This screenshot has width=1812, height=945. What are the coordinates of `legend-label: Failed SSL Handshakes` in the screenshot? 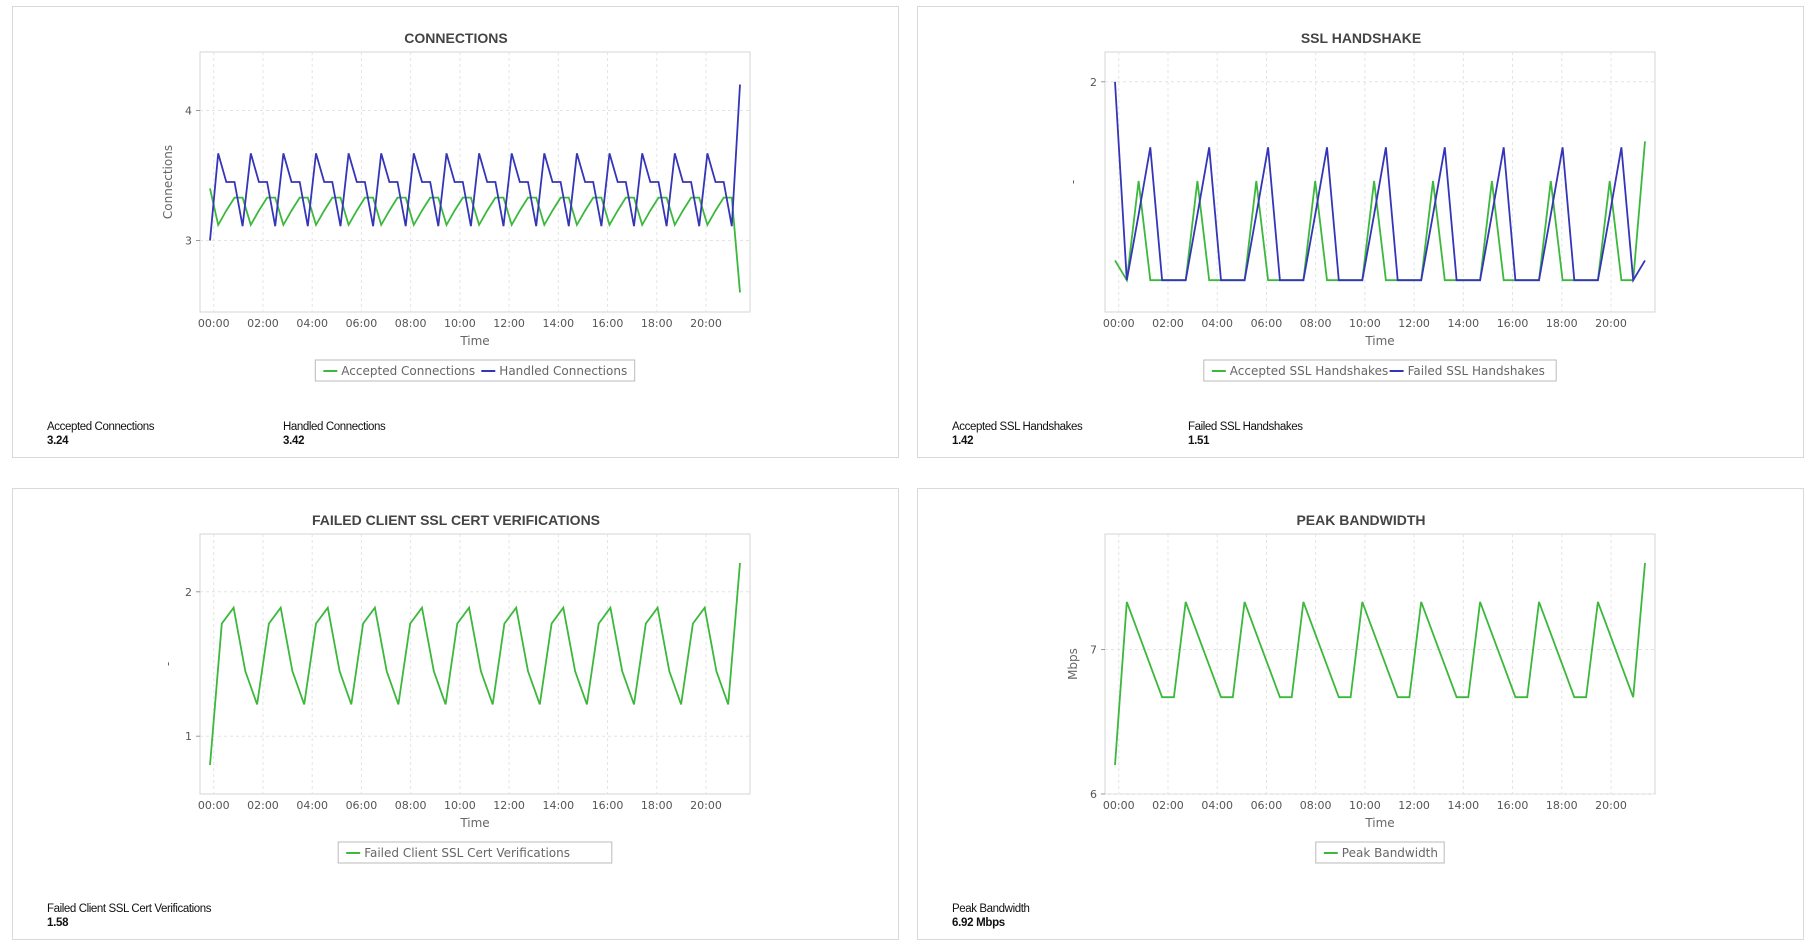 It's located at (1476, 371).